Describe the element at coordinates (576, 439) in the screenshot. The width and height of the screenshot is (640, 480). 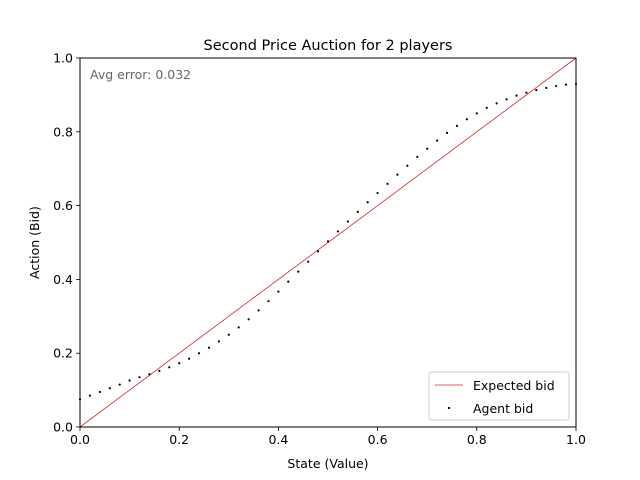
I see `x-tick-label: 1.0` at that location.